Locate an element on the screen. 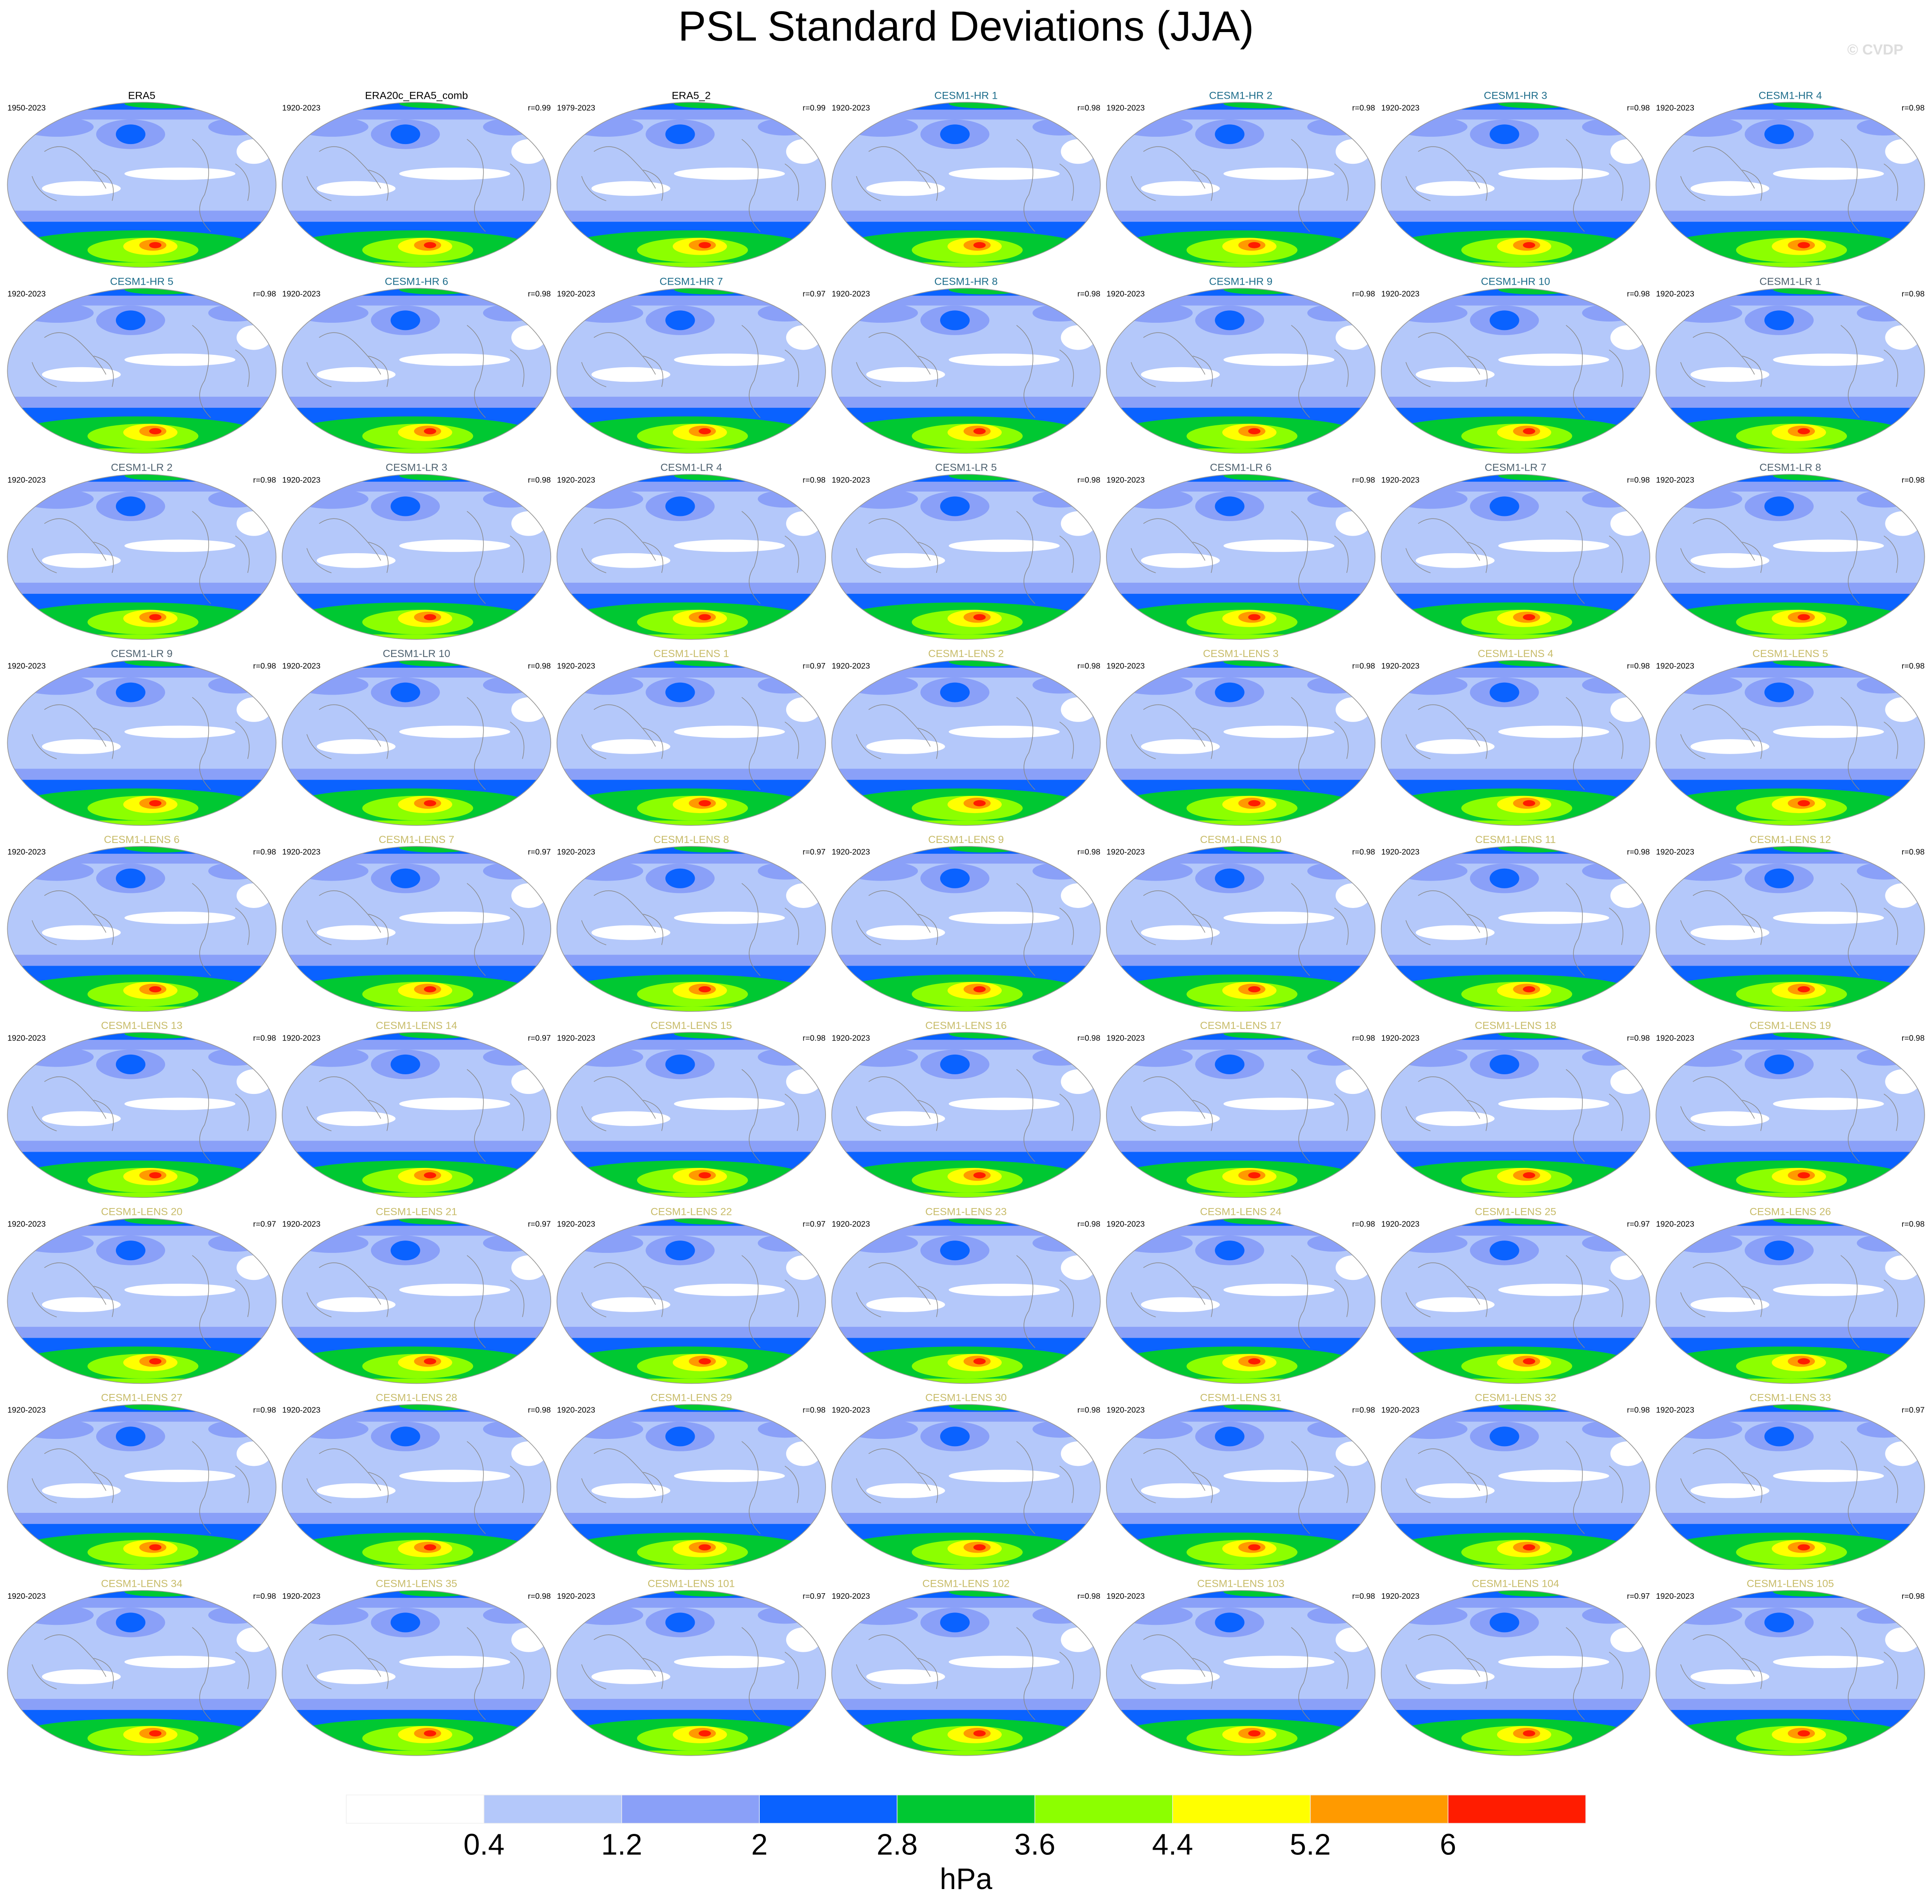 The height and width of the screenshot is (1904, 1932). map-panel: CESM1-LENS 31 1920-2023 r=0.98 is located at coordinates (1241, 1482).